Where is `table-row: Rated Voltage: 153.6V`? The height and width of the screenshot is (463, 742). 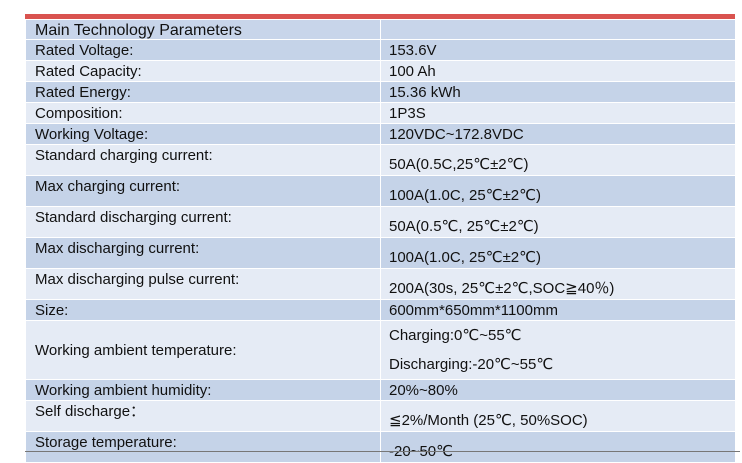
table-row: Rated Voltage: 153.6V is located at coordinates (380, 50).